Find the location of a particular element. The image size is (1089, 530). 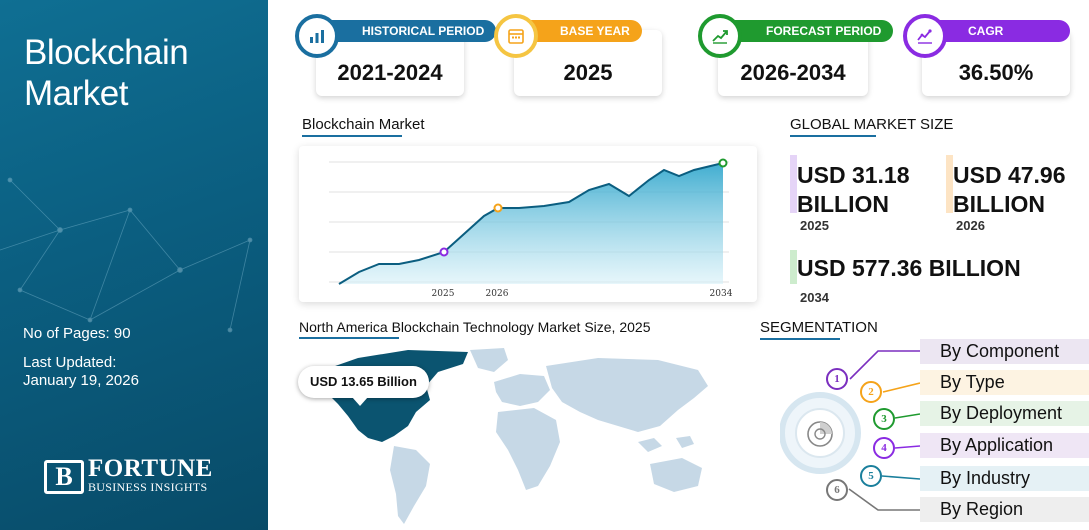

chart-marker-2026 is located at coordinates (498, 208).